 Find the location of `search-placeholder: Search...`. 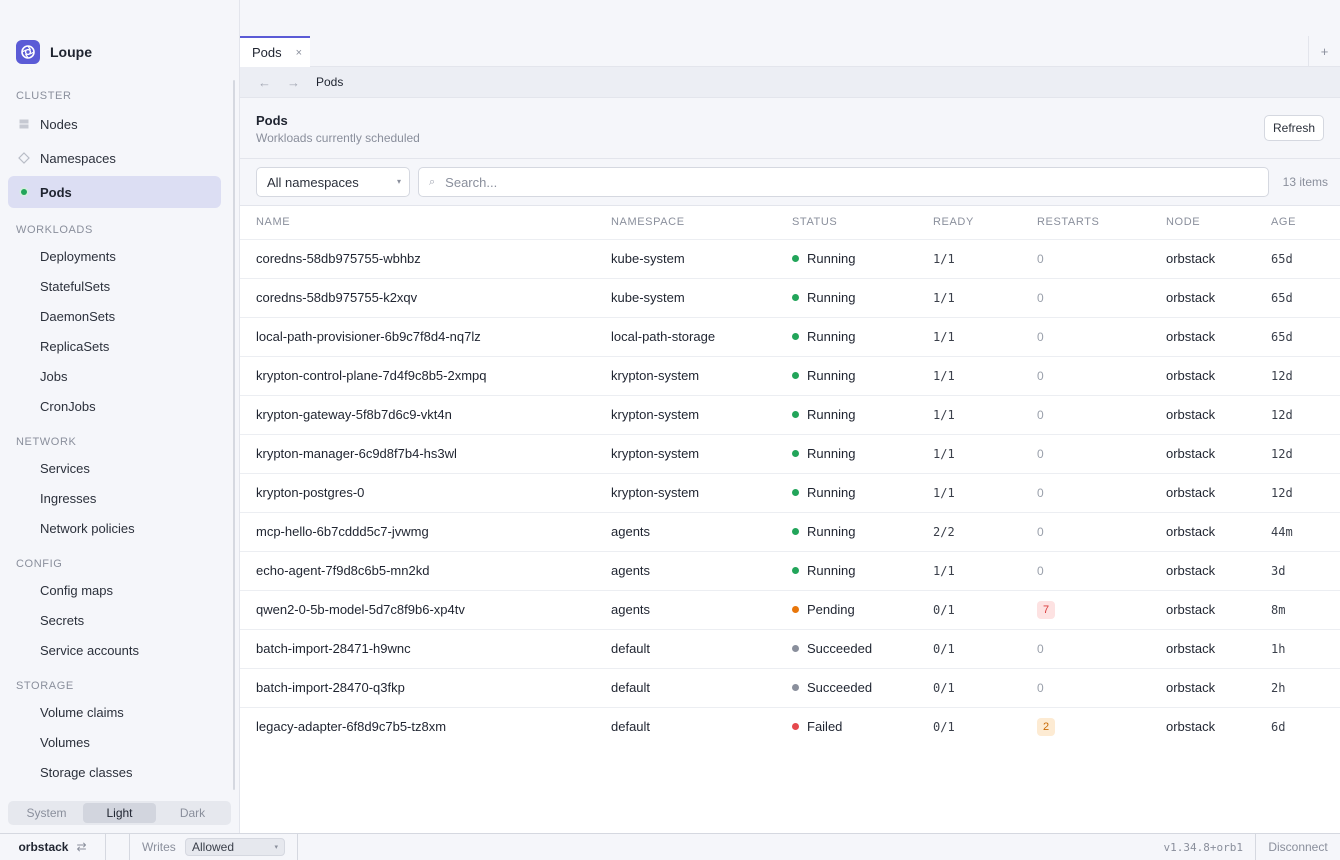

search-placeholder: Search... is located at coordinates (471, 182).